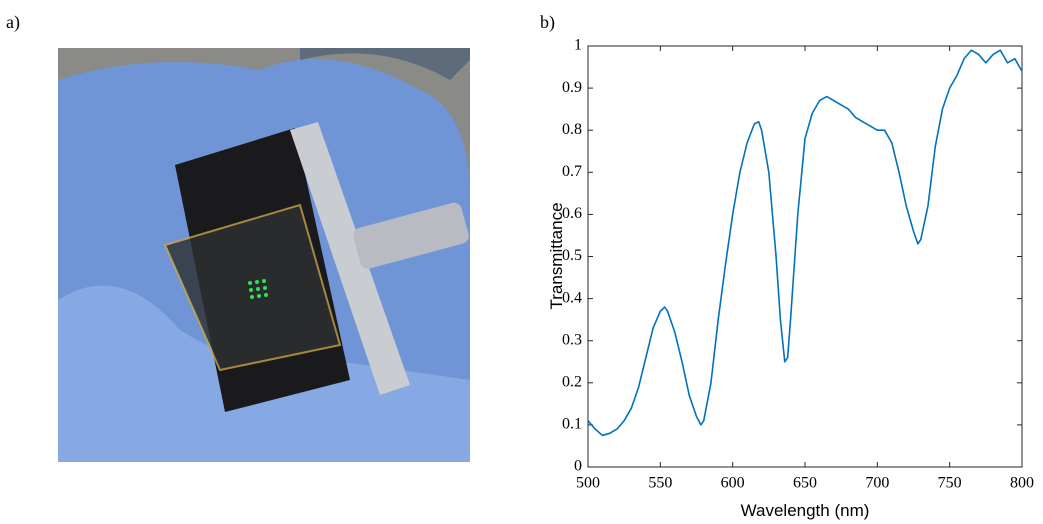  Describe the element at coordinates (1022, 483) in the screenshot. I see `x-tick-label: 800` at that location.